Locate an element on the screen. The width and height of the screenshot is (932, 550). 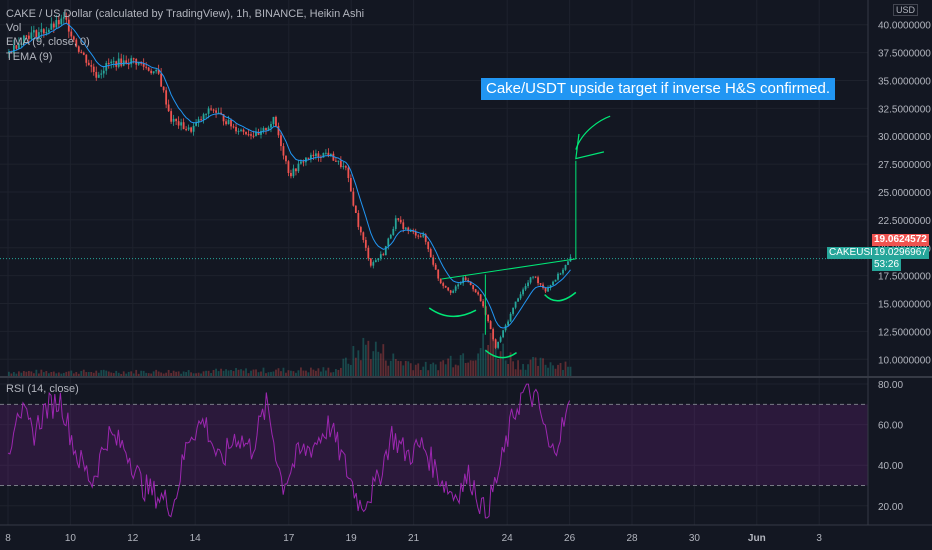
time-tick-label: 24 is located at coordinates (508, 538).